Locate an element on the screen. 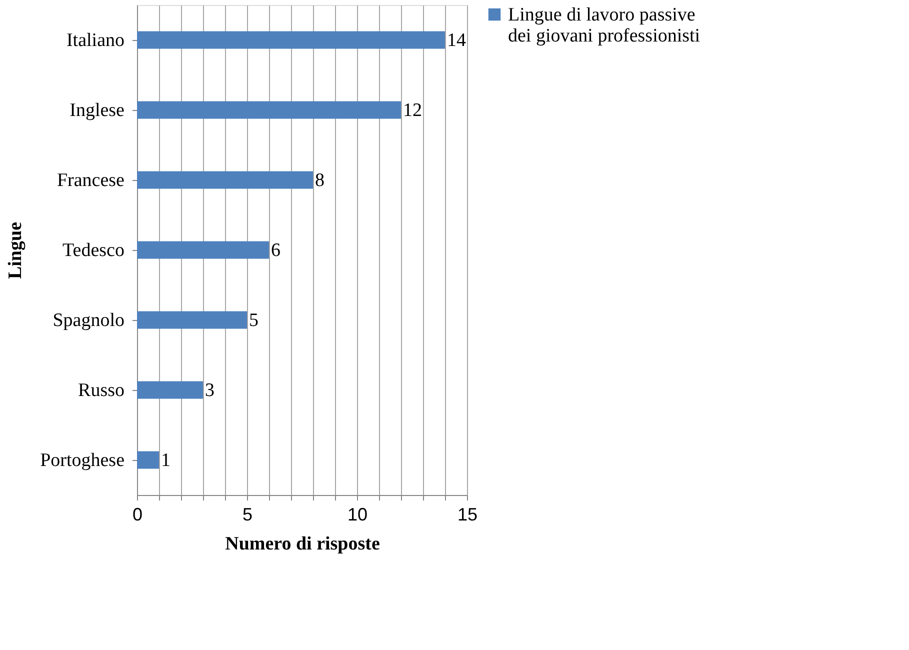 Image resolution: width=909 pixels, height=650 pixels. data-label: 12 is located at coordinates (412, 110).